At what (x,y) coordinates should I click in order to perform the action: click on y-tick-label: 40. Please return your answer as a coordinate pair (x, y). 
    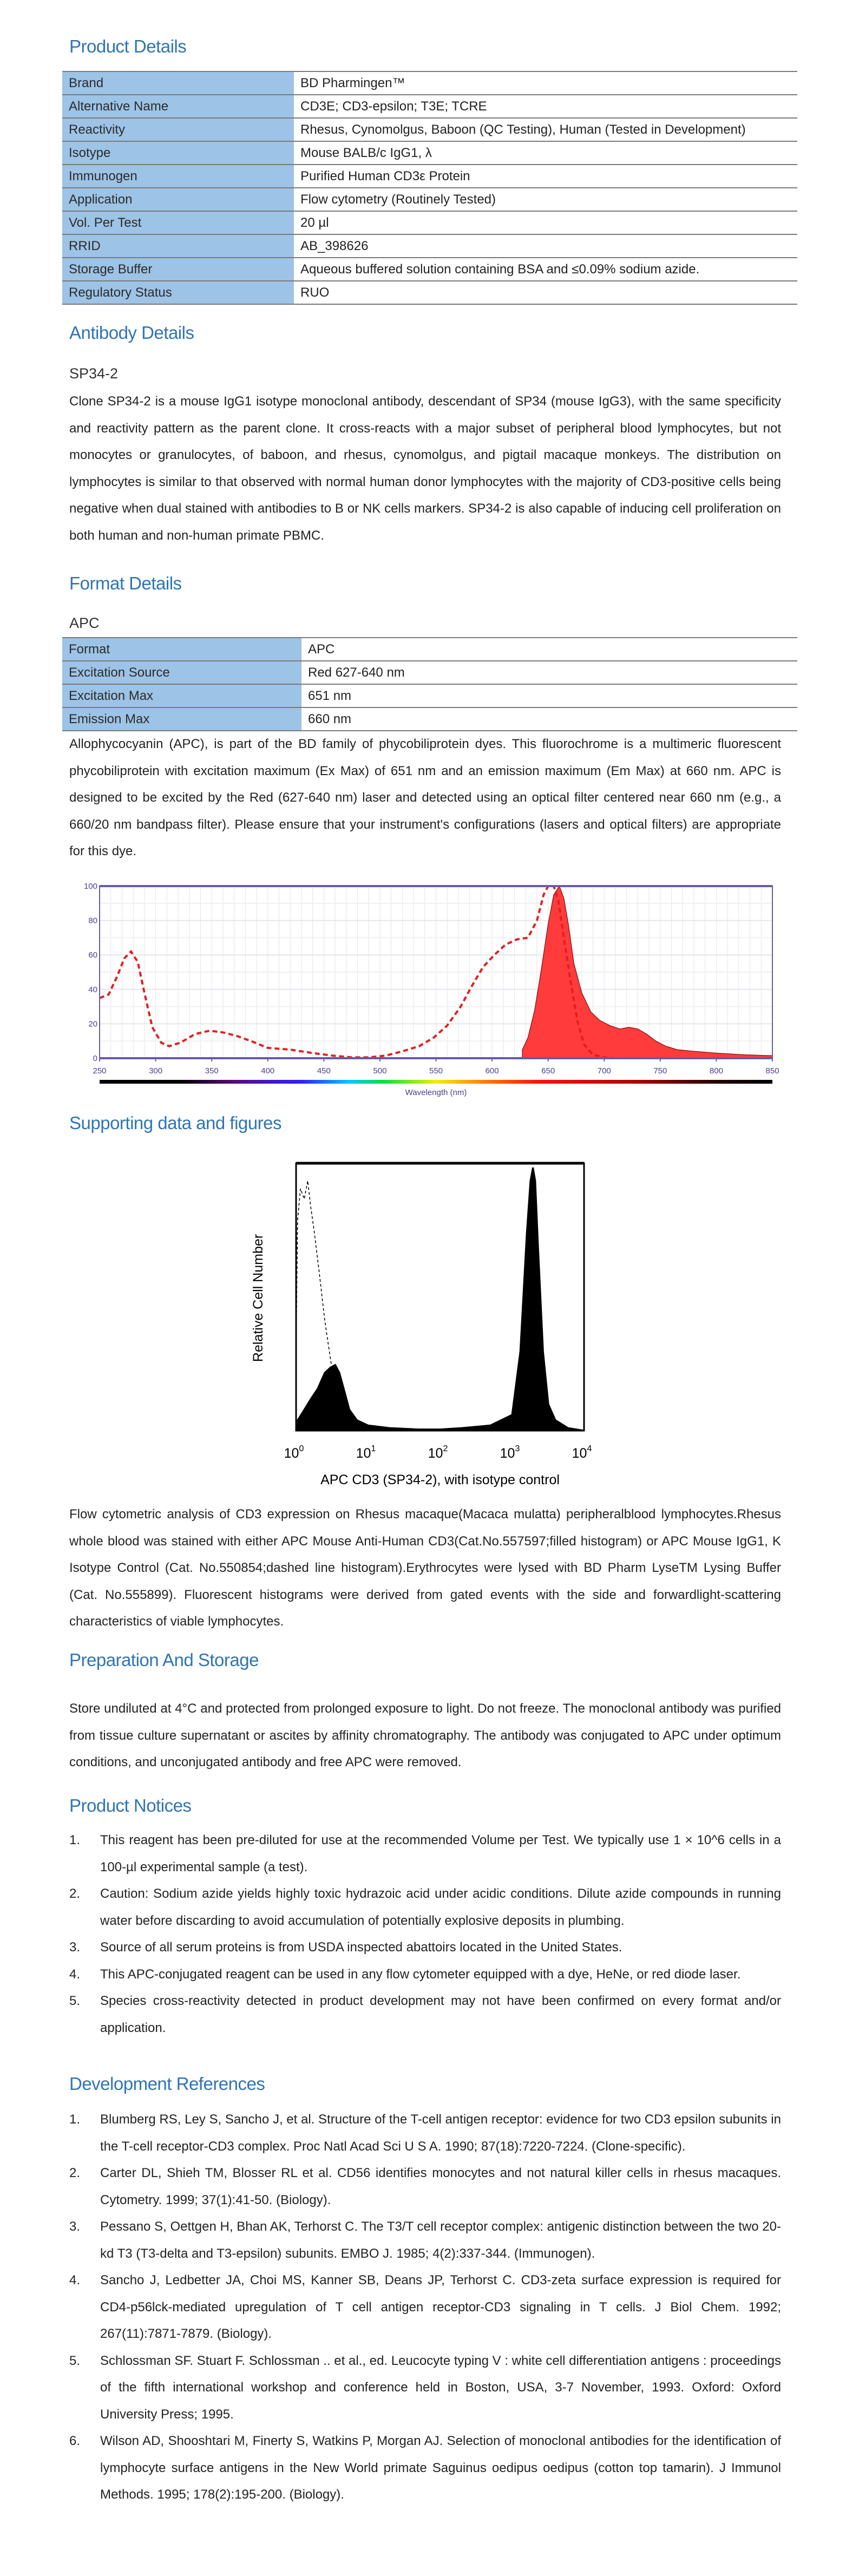
    Looking at the image, I should click on (92, 990).